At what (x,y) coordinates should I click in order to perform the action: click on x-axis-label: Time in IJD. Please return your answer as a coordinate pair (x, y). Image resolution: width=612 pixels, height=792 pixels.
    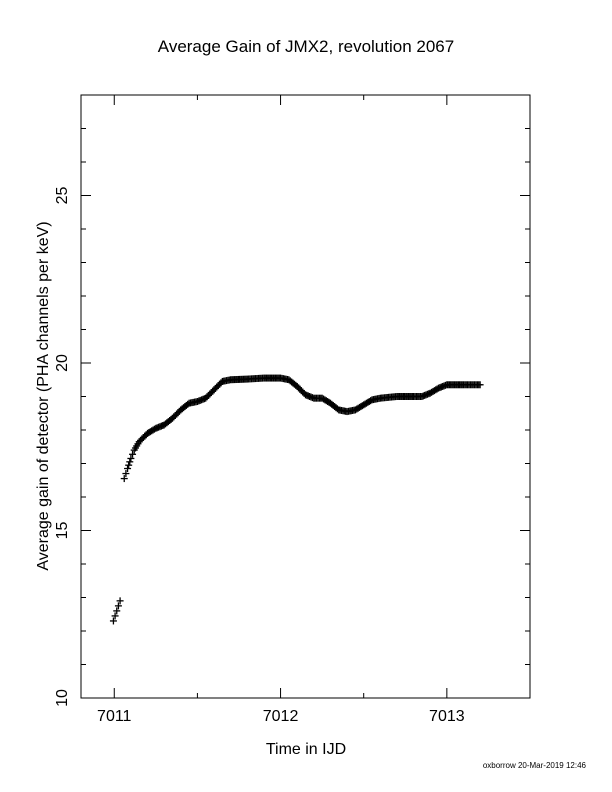
    Looking at the image, I should click on (306, 749).